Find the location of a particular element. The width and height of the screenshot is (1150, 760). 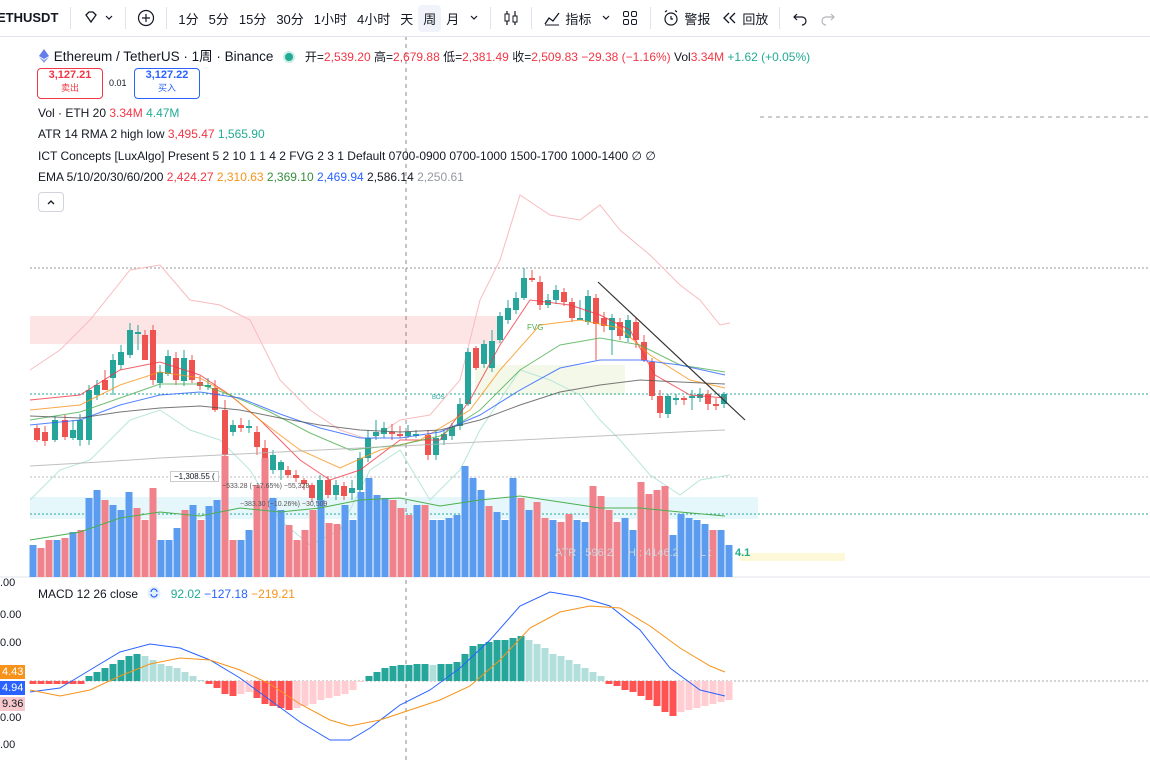

interval-4h: 4小时 is located at coordinates (374, 19).